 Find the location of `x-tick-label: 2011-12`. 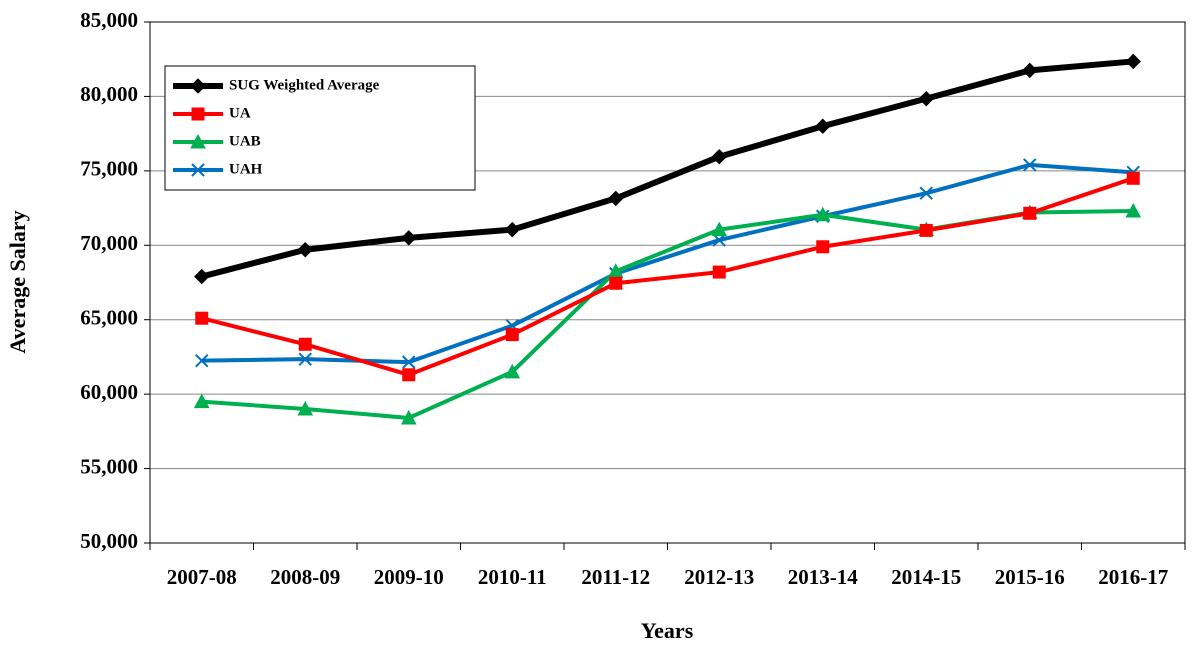

x-tick-label: 2011-12 is located at coordinates (615, 577).